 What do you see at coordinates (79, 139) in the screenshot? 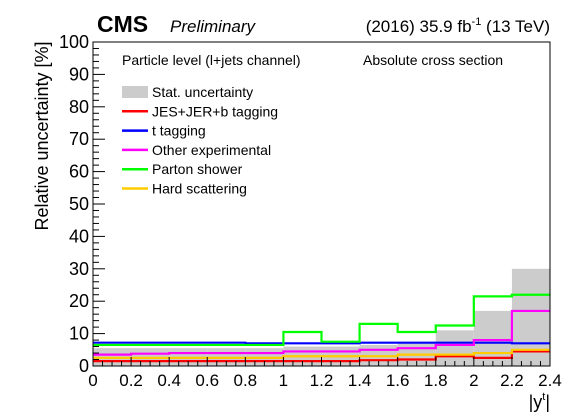
I see `y-tick-label: 70` at bounding box center [79, 139].